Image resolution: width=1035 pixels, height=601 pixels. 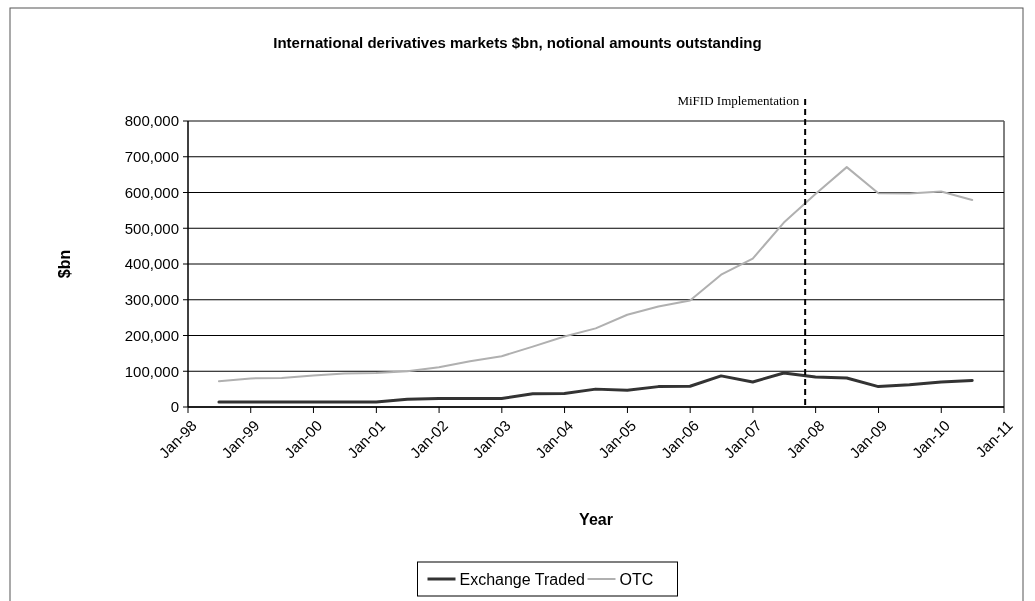 What do you see at coordinates (151, 299) in the screenshot?
I see `y-tick-label: 300,000` at bounding box center [151, 299].